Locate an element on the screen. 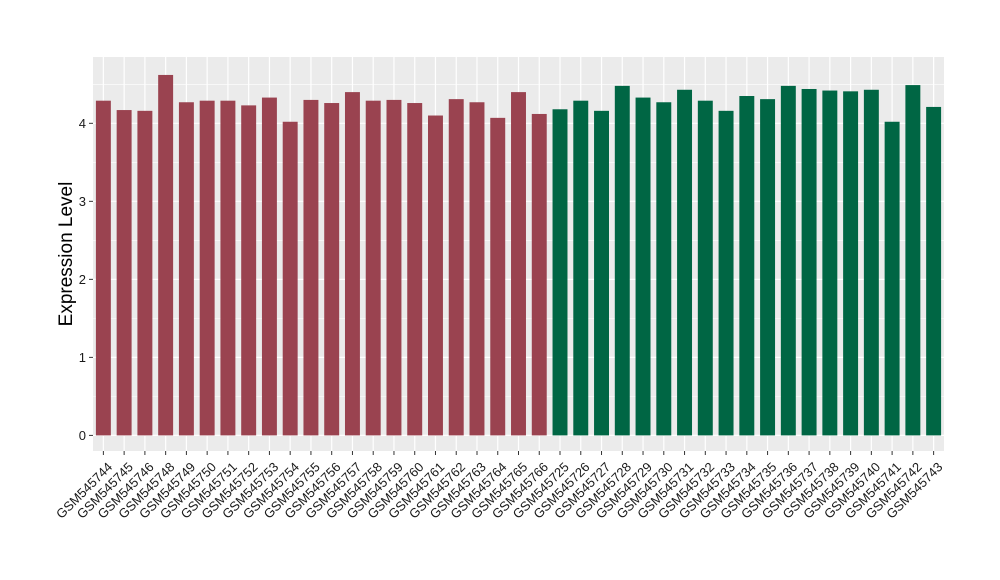  bar-GSM545749 is located at coordinates (186, 269).